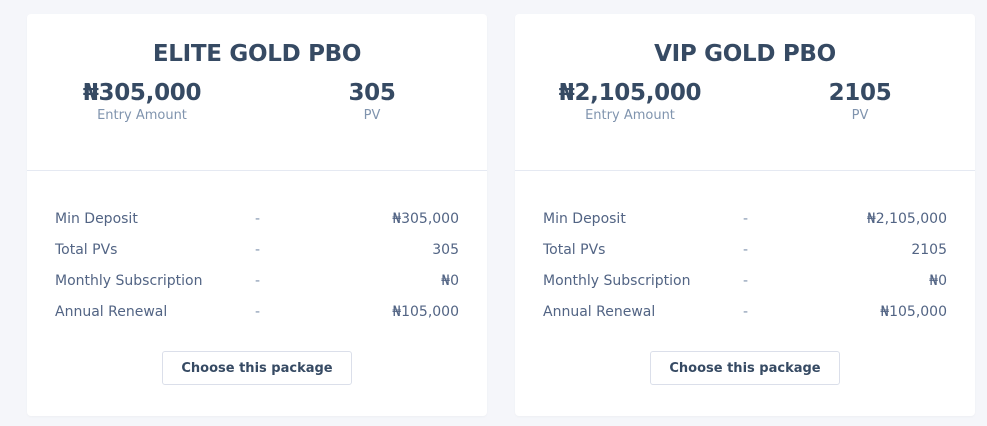 This screenshot has height=426, width=987. Describe the element at coordinates (142, 93) in the screenshot. I see `entry-amount-value: ₦305,000` at that location.